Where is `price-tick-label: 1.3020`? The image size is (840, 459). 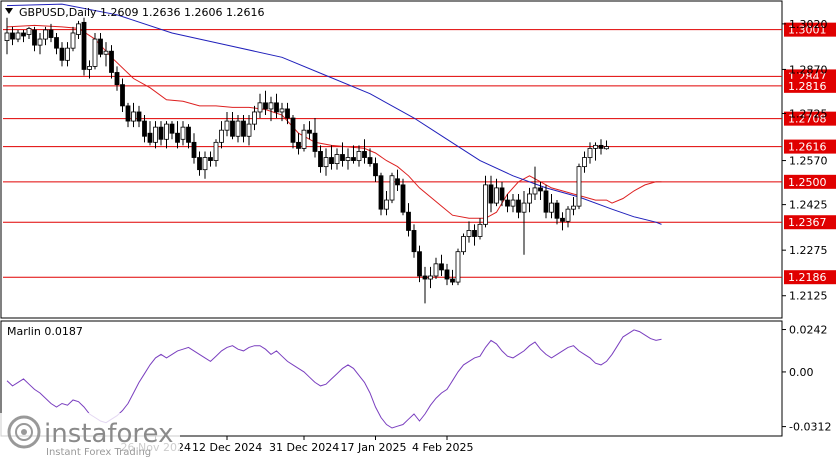 price-tick-label: 1.3020 is located at coordinates (808, 24).